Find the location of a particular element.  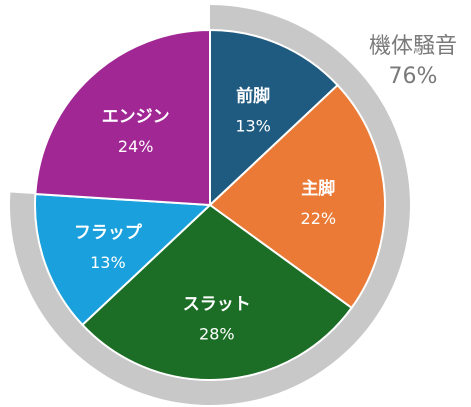

slice-label: 主脚 is located at coordinates (318, 188).